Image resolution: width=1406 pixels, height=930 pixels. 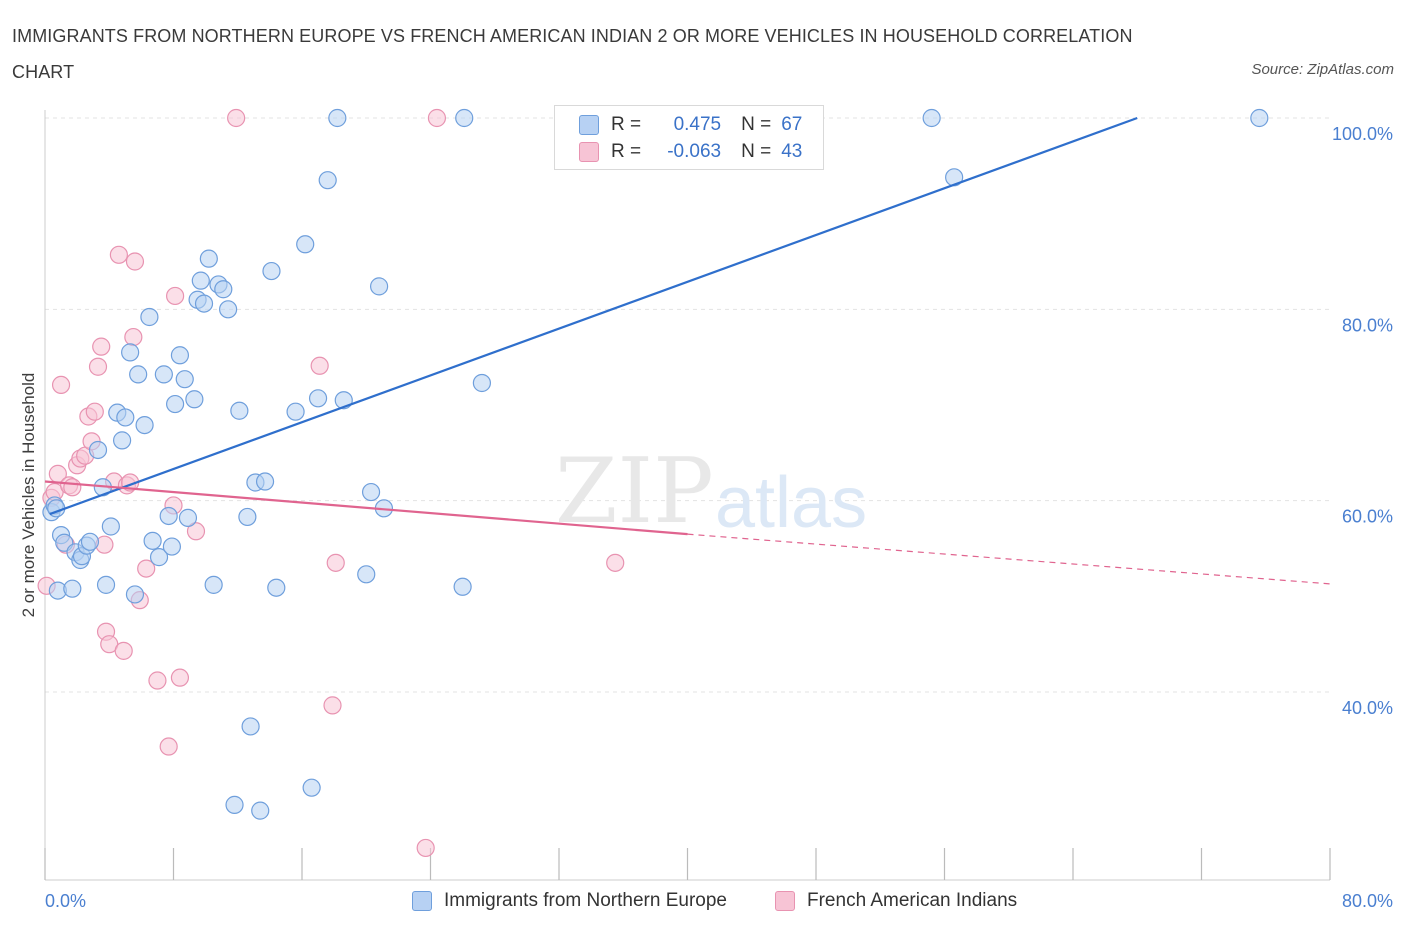 I want to click on x-tick-labels: 0.0% 80.0%, so click(x=719, y=901).